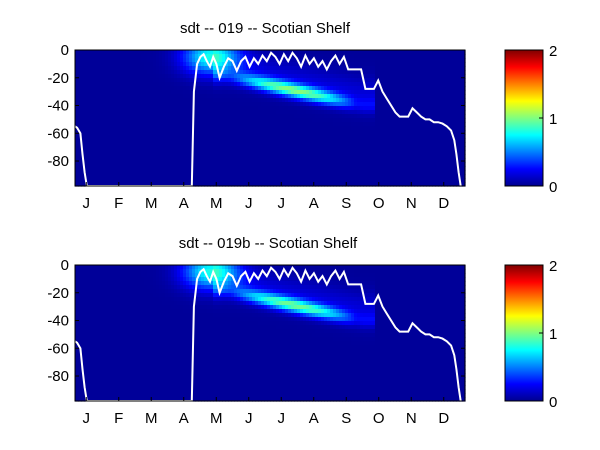 This screenshot has width=600, height=450. Describe the element at coordinates (379, 203) in the screenshot. I see `x-tick-label: O` at that location.